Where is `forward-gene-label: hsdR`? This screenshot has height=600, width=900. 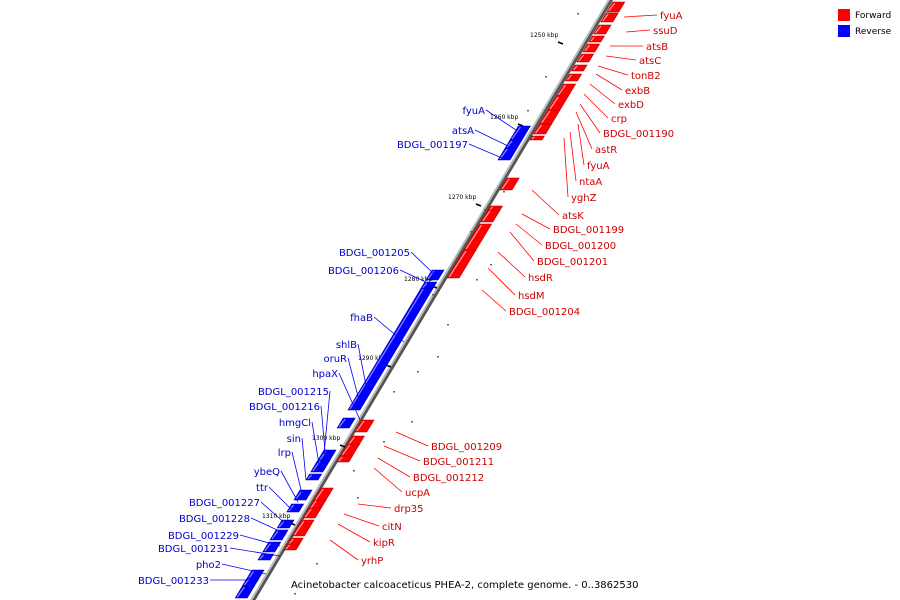
forward-gene-label: hsdR is located at coordinates (540, 278).